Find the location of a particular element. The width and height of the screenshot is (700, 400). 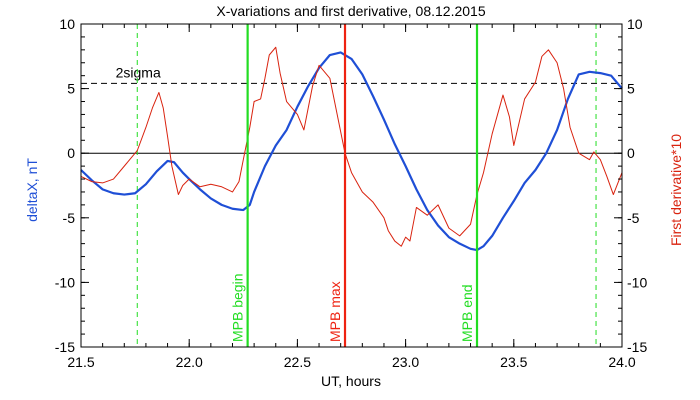

x-tick-label-0: 21.5 is located at coordinates (80, 362).